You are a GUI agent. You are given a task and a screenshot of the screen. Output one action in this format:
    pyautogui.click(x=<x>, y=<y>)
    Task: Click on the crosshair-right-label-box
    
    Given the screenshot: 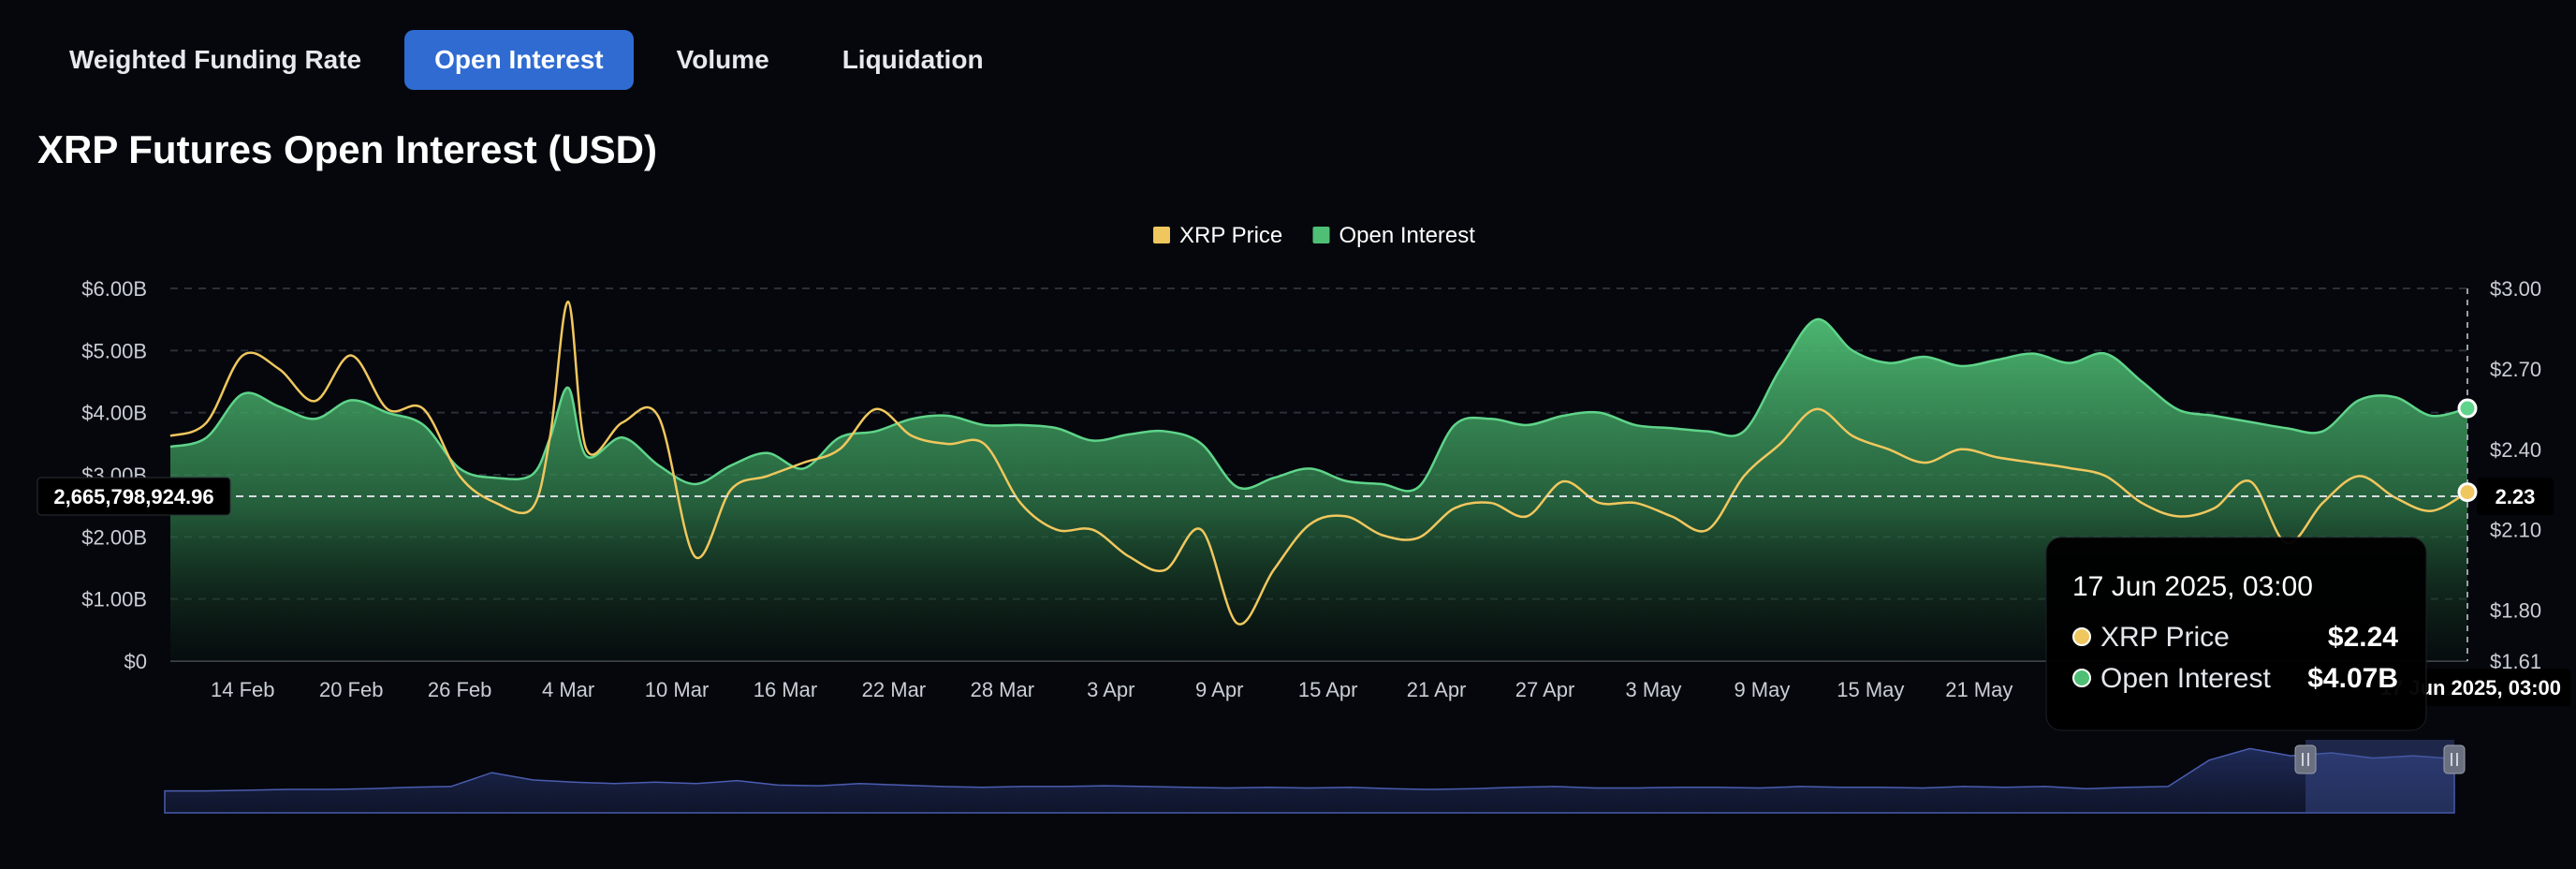 What is the action you would take?
    pyautogui.click(x=2515, y=496)
    